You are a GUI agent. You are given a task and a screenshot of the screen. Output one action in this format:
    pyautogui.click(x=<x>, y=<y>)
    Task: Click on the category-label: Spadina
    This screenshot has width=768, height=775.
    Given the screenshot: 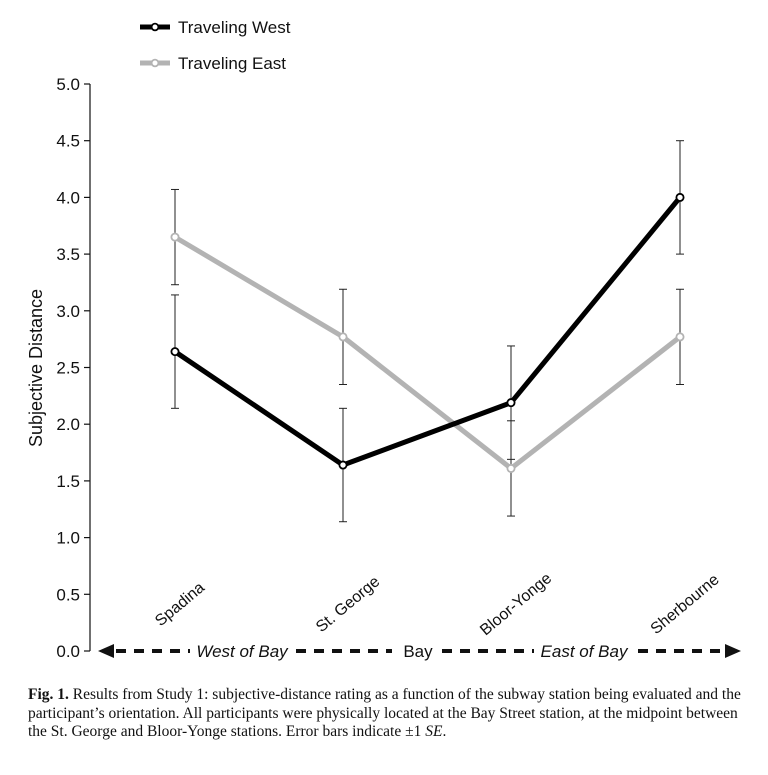 What is the action you would take?
    pyautogui.click(x=180, y=604)
    